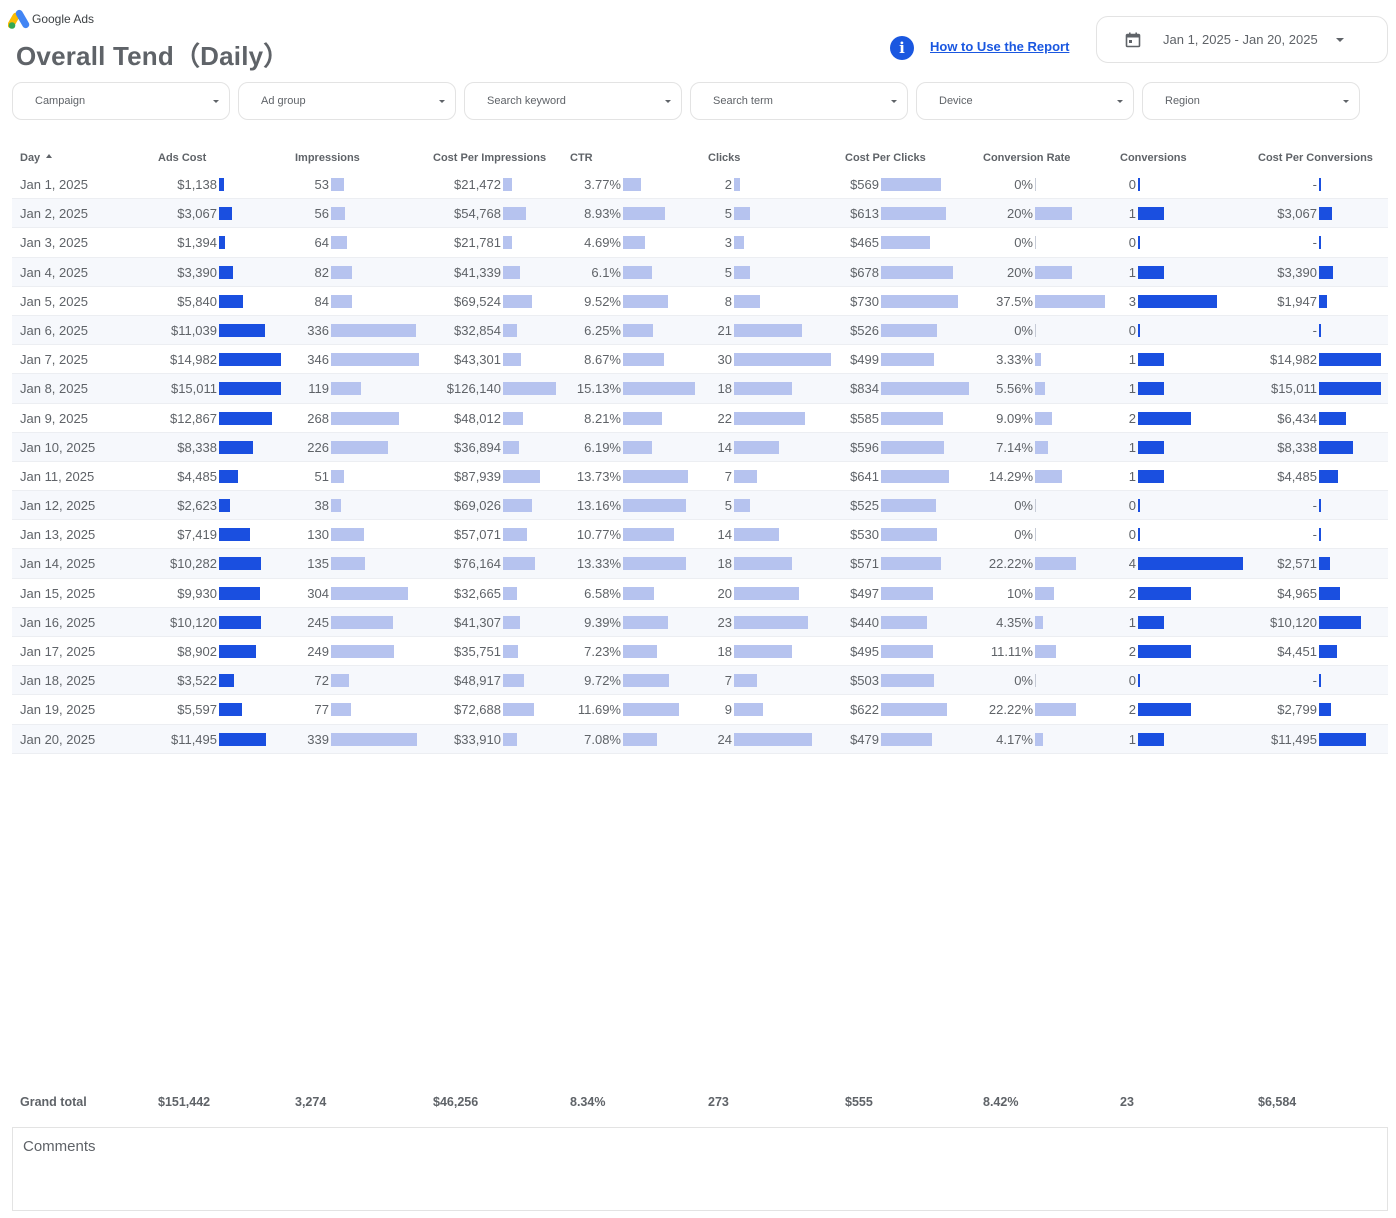 The height and width of the screenshot is (1218, 1396). What do you see at coordinates (121, 101) in the screenshot?
I see `filter-campaign: Campaign` at bounding box center [121, 101].